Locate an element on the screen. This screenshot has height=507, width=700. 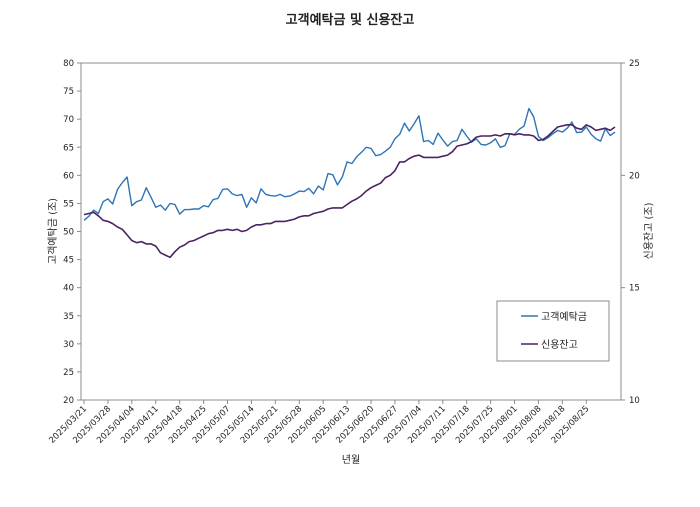
right-tick-label: 20 is located at coordinates (634, 176).